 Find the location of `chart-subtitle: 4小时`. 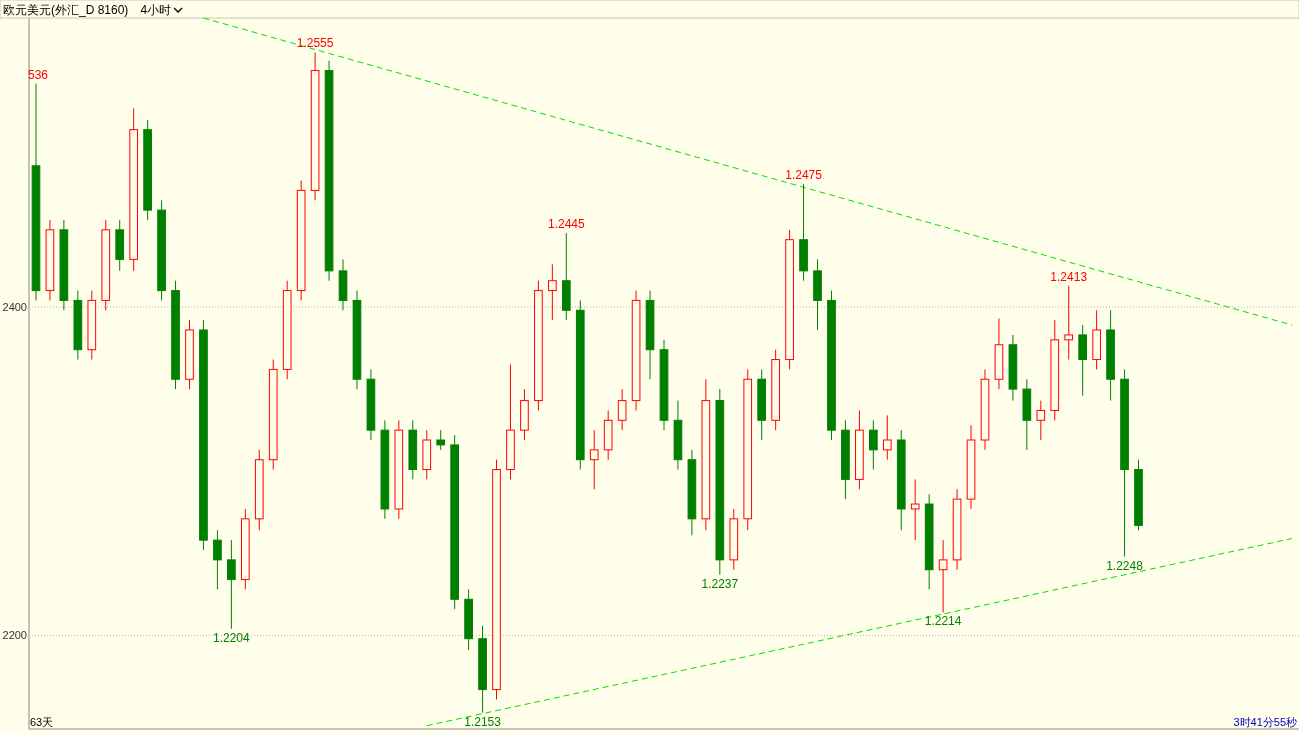

chart-subtitle: 4小时 is located at coordinates (156, 10).